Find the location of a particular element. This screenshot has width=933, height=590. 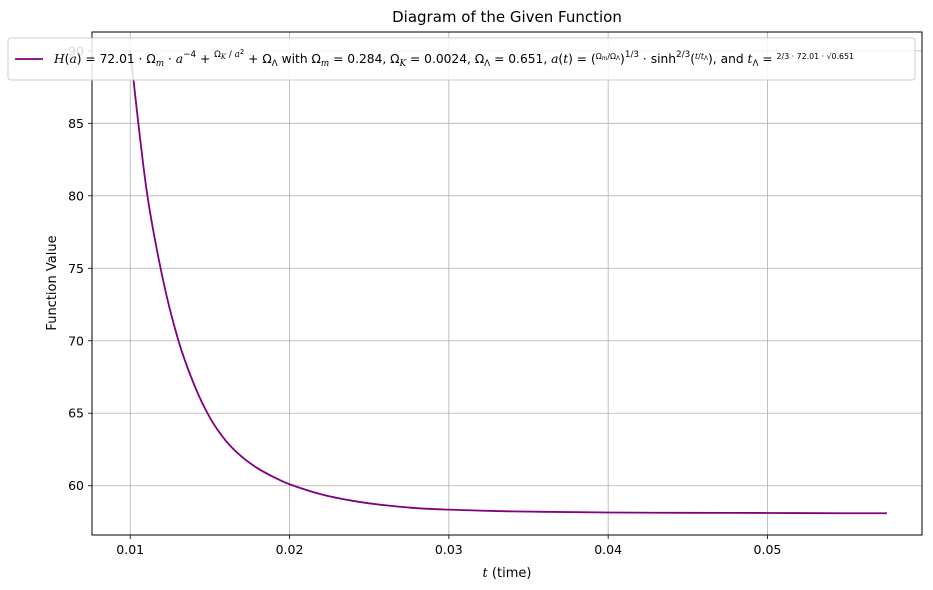

y-tick-label: 85 is located at coordinates (76, 123).